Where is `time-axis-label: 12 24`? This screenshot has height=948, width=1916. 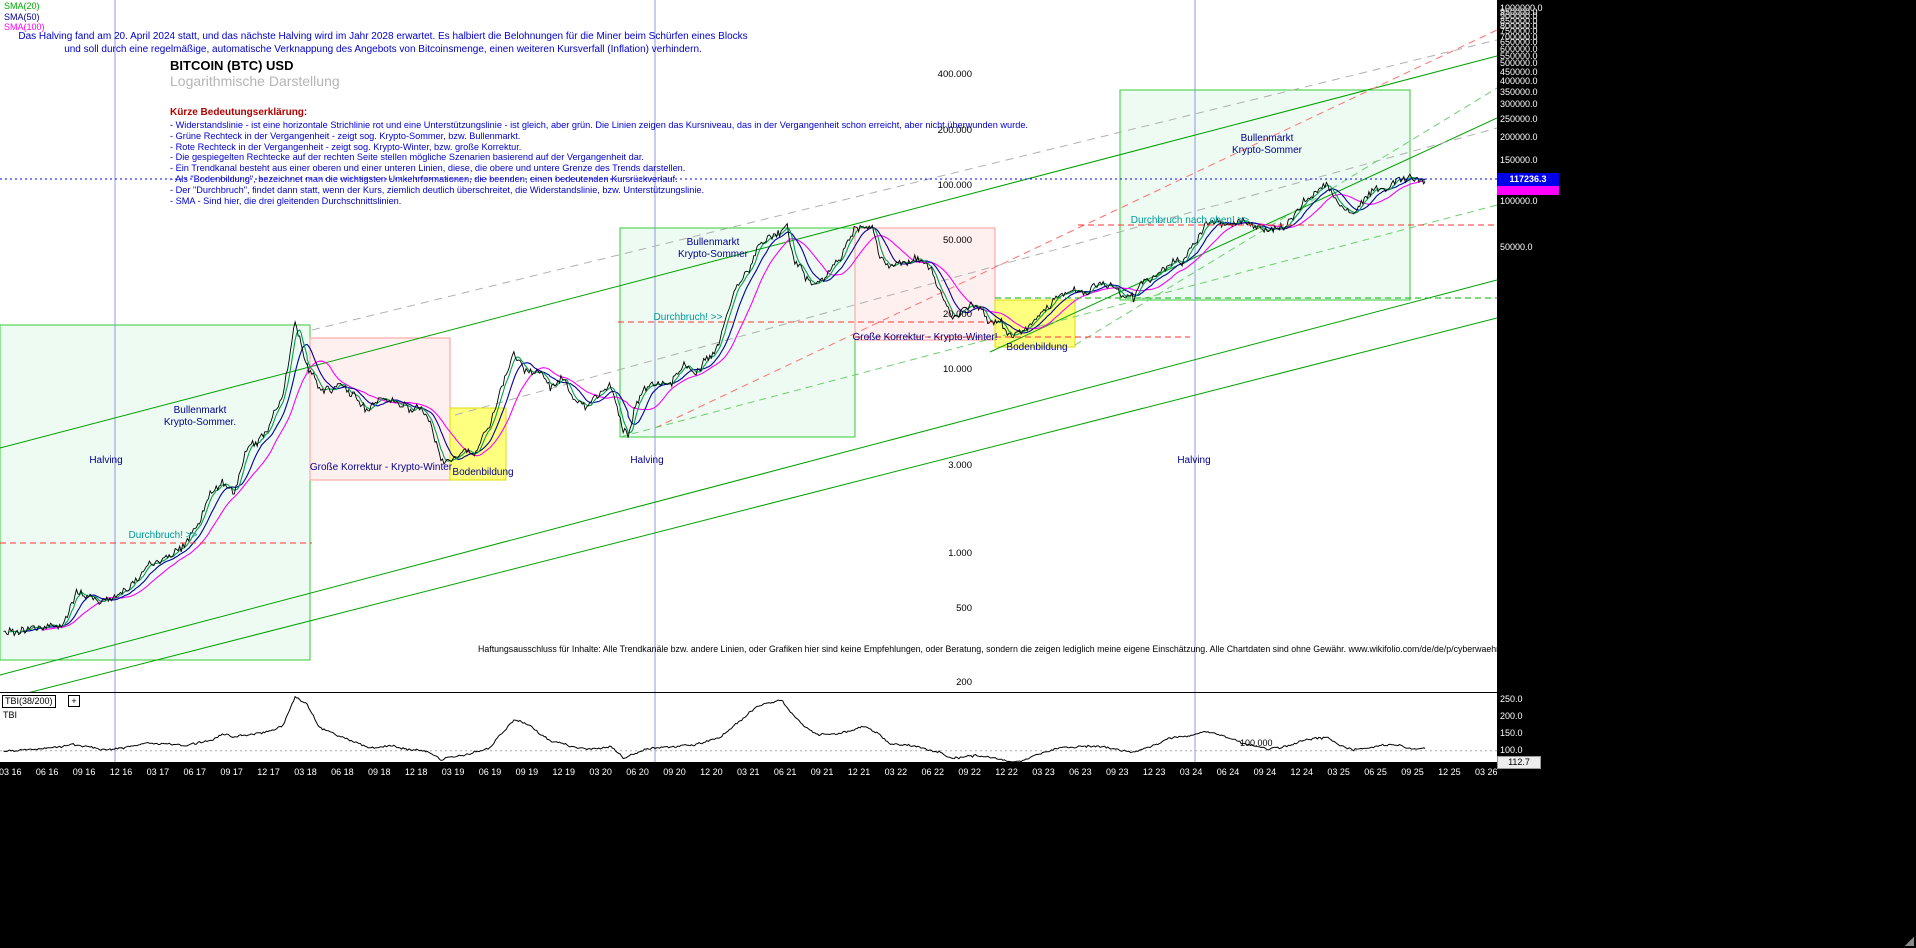
time-axis-label: 12 24 is located at coordinates (1302, 772).